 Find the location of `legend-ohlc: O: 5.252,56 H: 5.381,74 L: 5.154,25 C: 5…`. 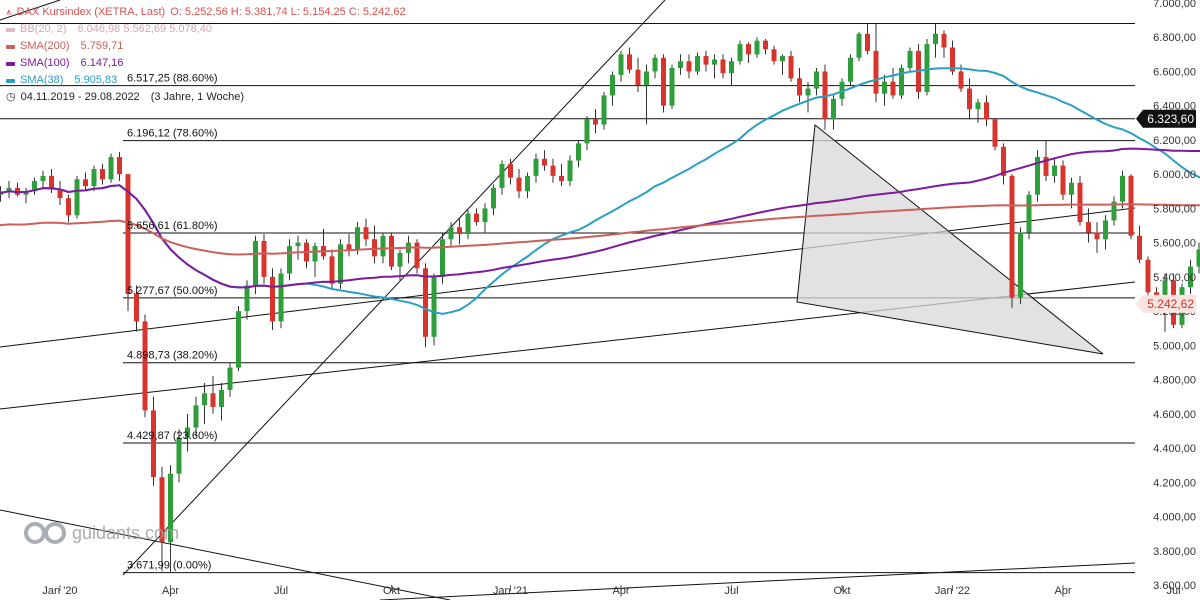

legend-ohlc: O: 5.252,56 H: 5.381,74 L: 5.154,25 C: 5… is located at coordinates (288, 12).